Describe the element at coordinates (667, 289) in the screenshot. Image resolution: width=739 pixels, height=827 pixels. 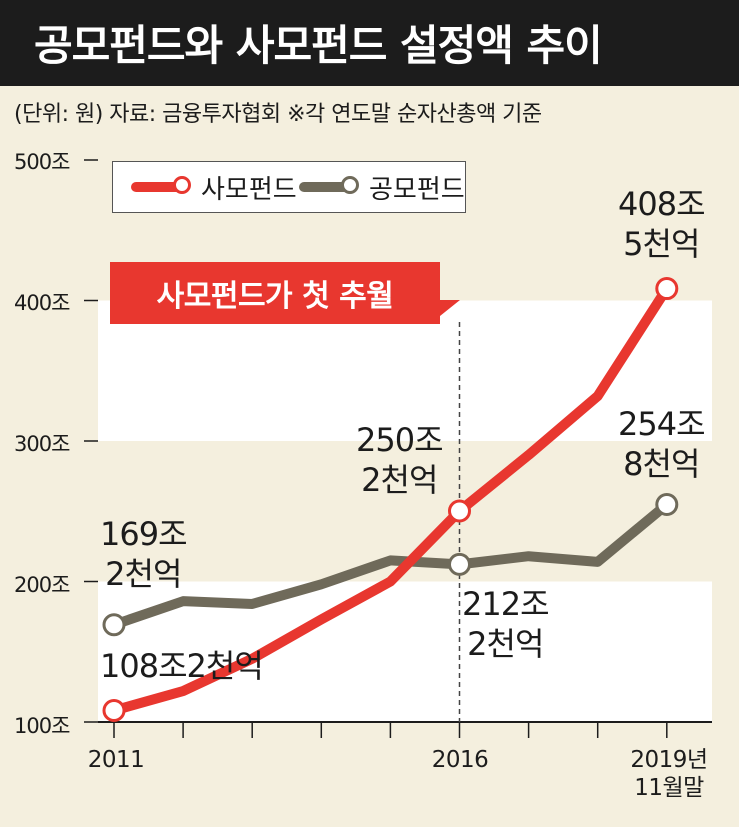
I see `data-point-private-2019` at that location.